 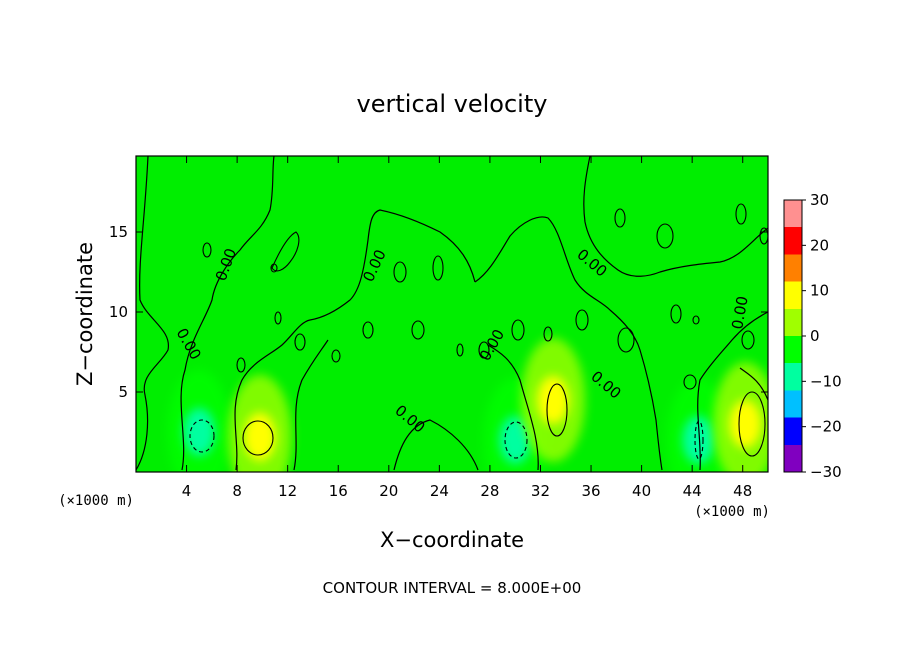 I want to click on colorbar-gradient, so click(x=793, y=336).